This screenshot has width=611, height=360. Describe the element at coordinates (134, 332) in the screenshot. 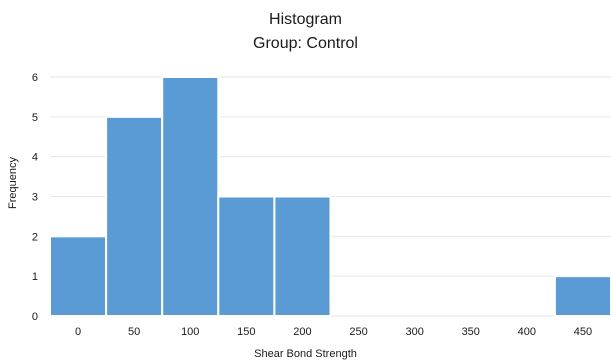

I see `x-tick-label: 50` at that location.